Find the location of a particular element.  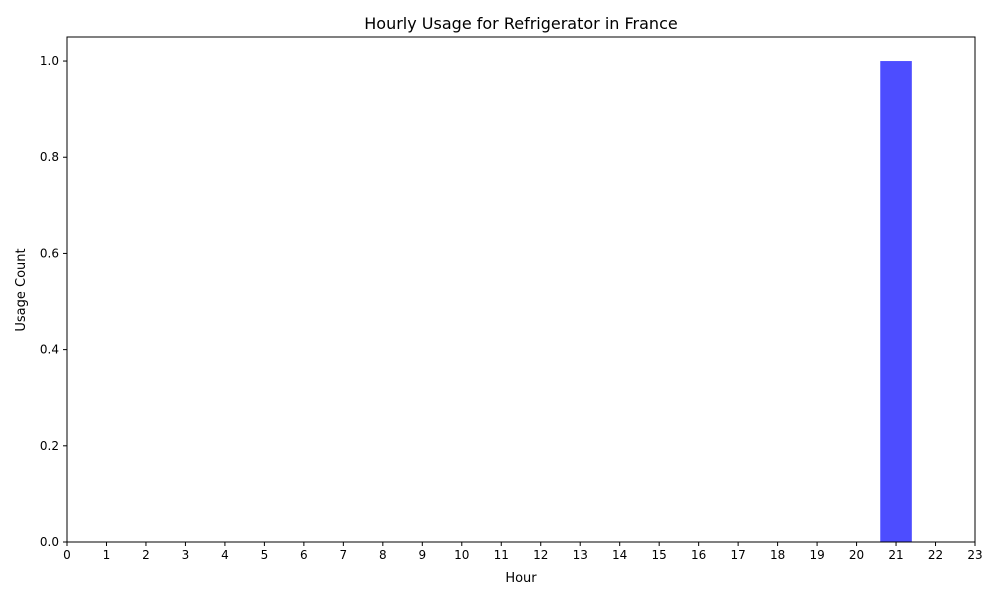

x-axis: 0 1 2 3 4 5 6 7 8 9 10 11 12 13 14 15 16 17 18 19 20 21 22 23 is located at coordinates (523, 552).